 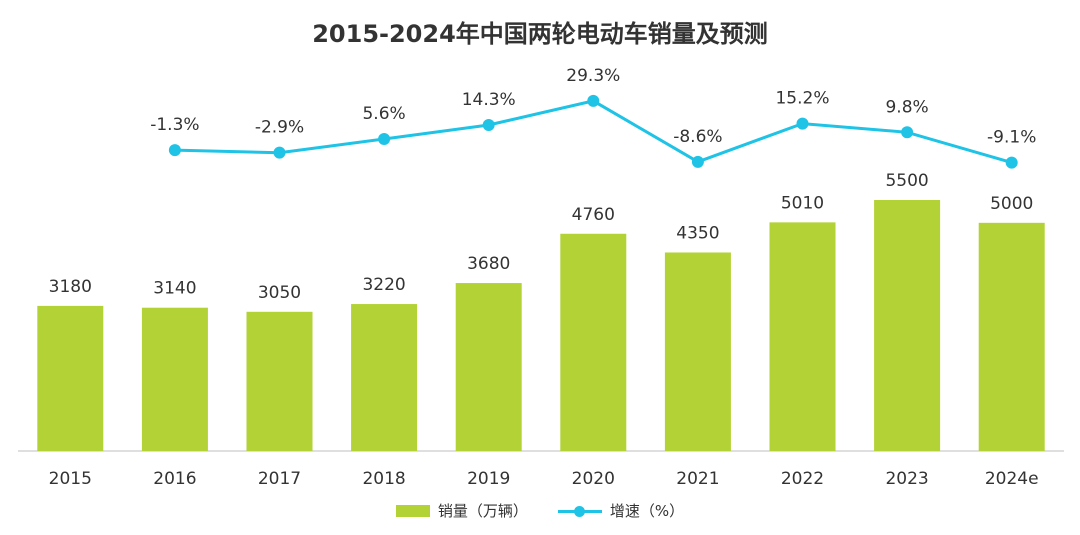 What do you see at coordinates (906, 107) in the screenshot?
I see `growth-label-2023: 9.8%` at bounding box center [906, 107].